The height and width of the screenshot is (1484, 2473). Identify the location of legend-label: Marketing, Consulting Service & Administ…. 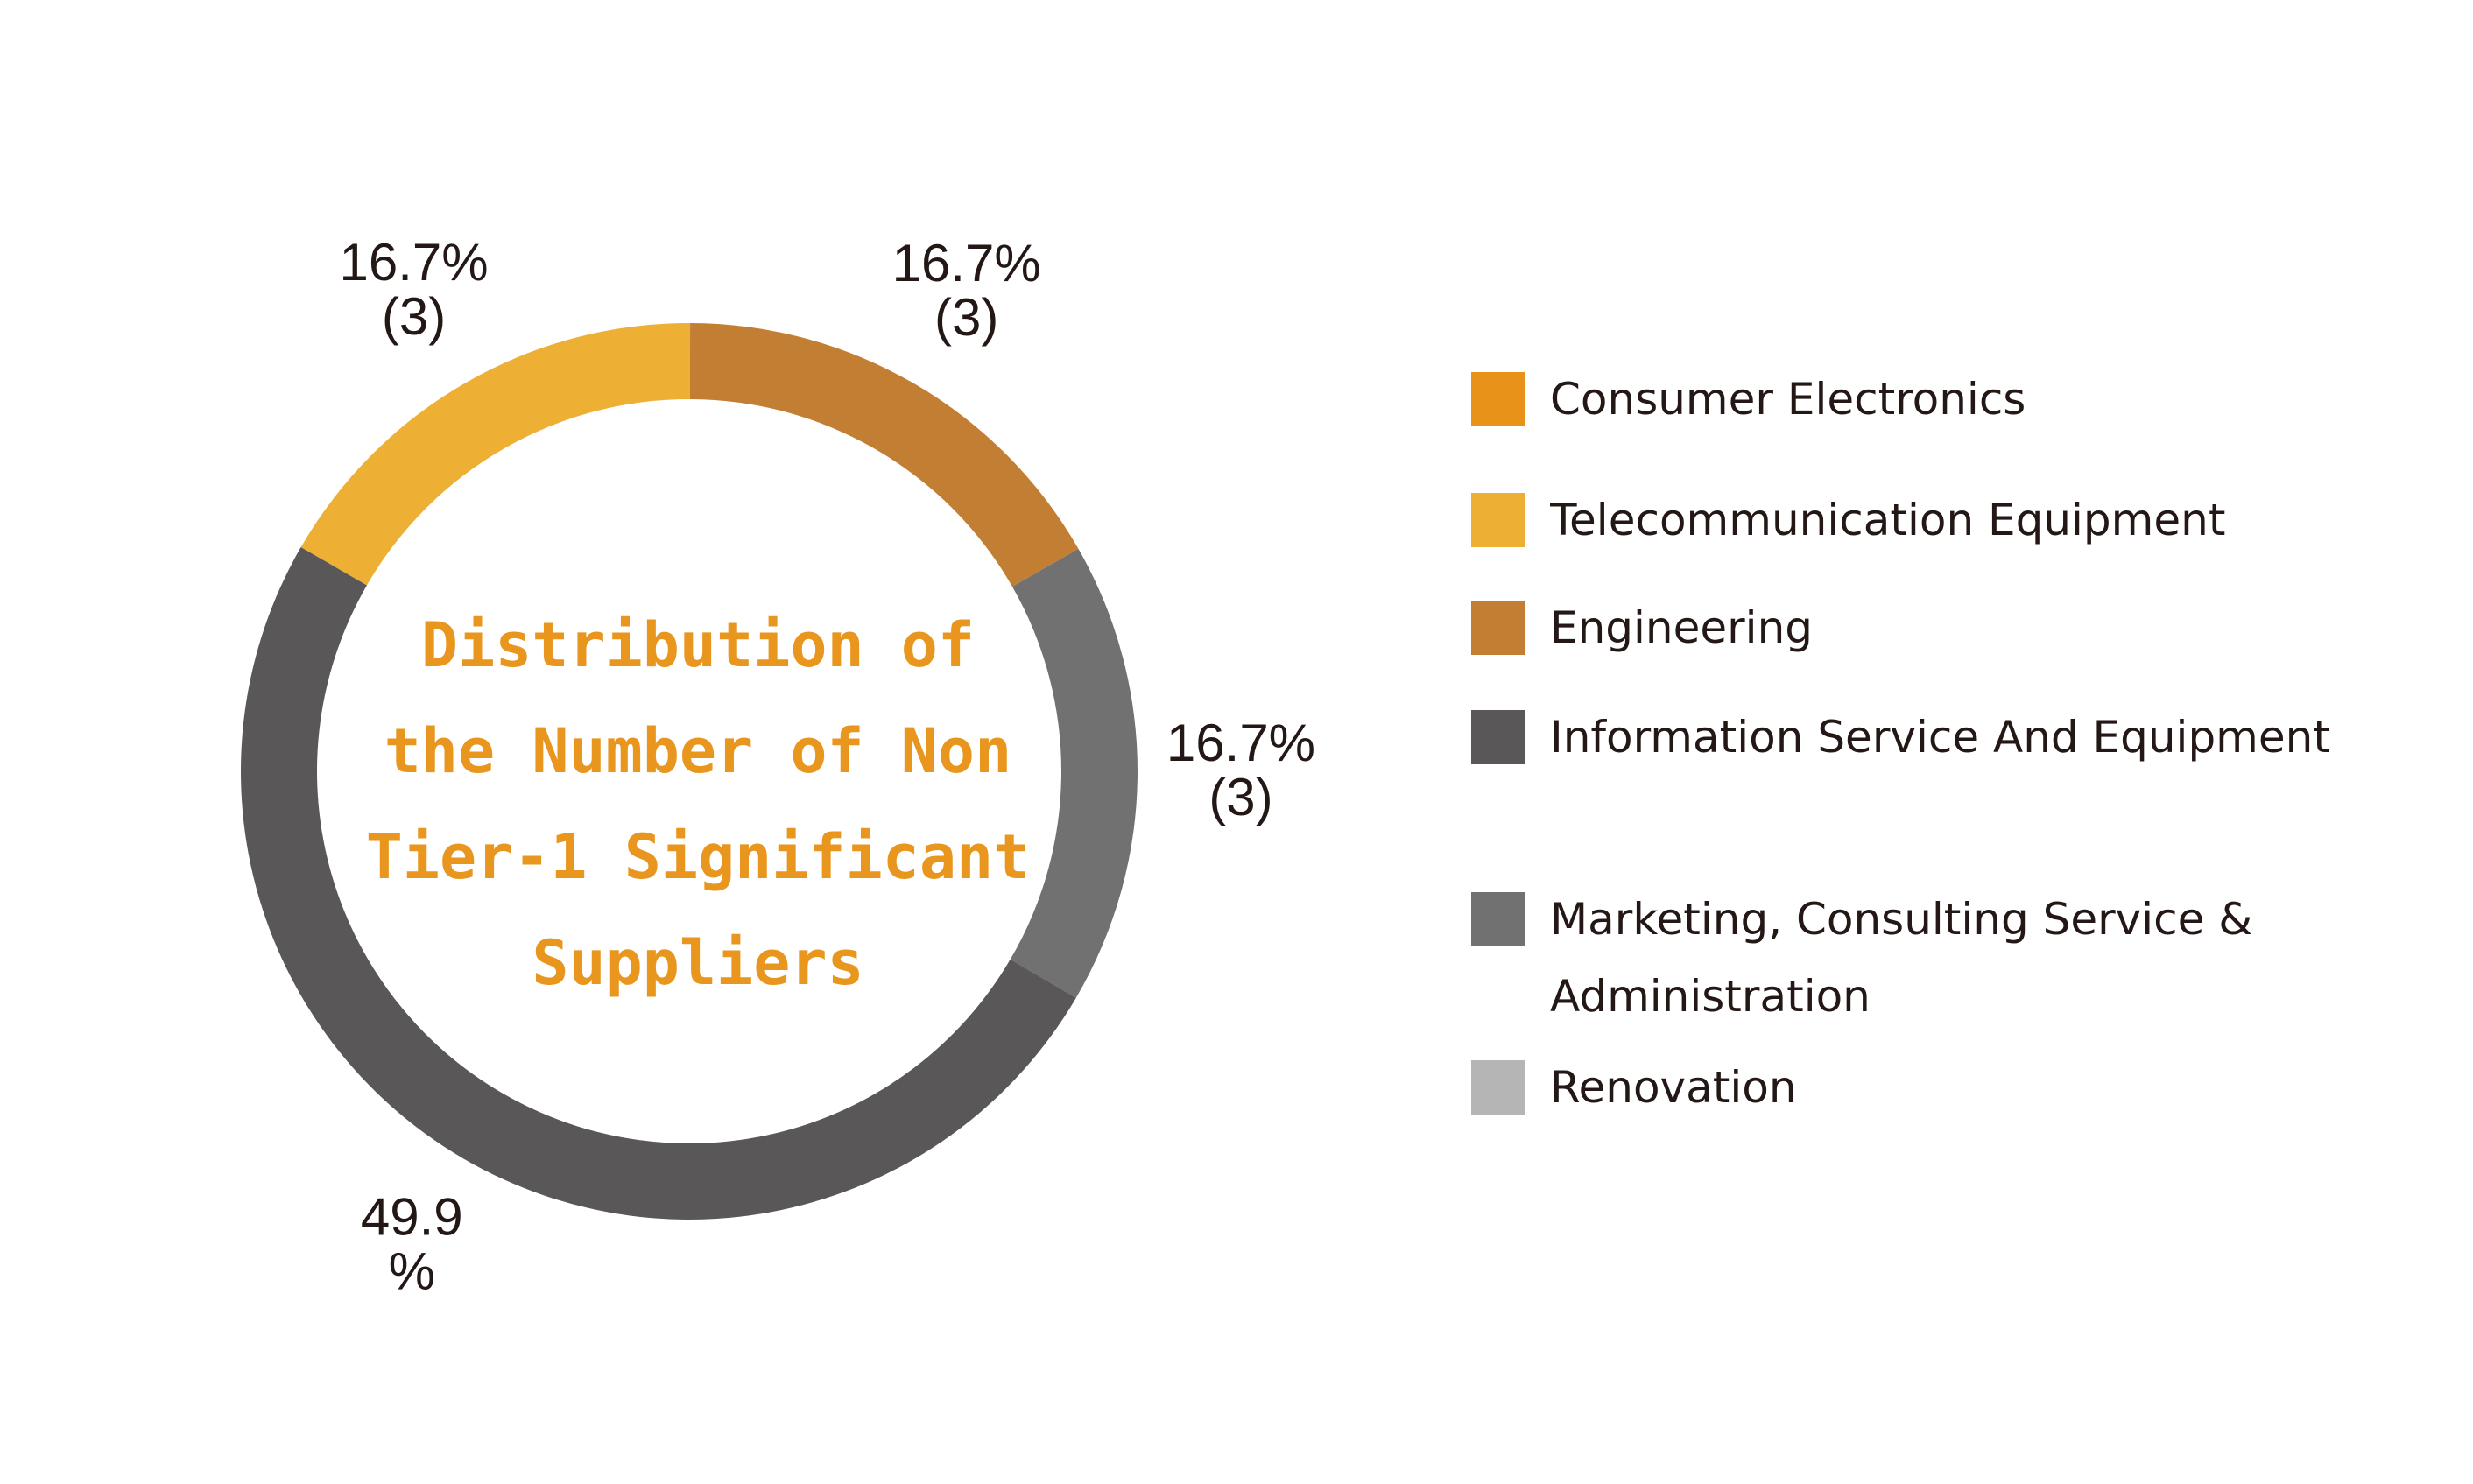
(1901, 958).